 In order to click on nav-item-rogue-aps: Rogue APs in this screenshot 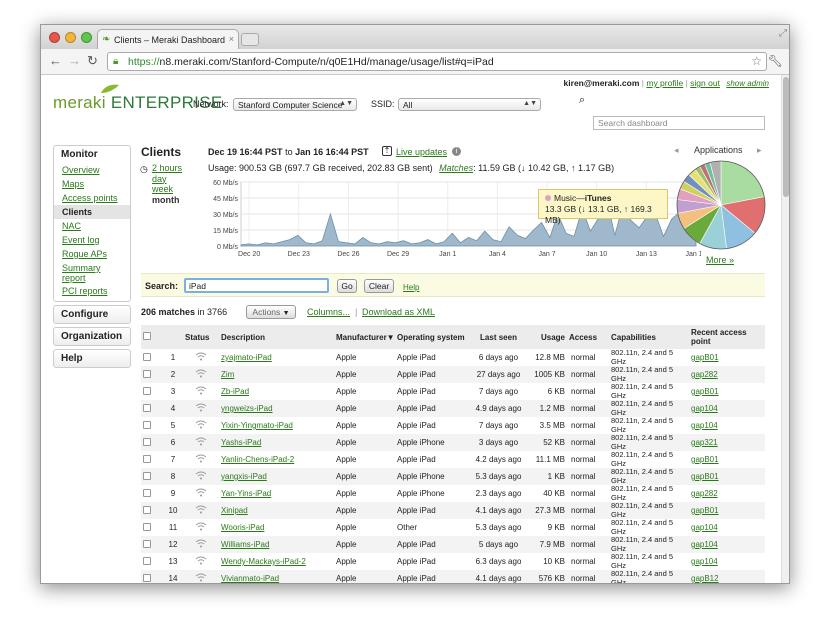, I will do `click(85, 254)`.